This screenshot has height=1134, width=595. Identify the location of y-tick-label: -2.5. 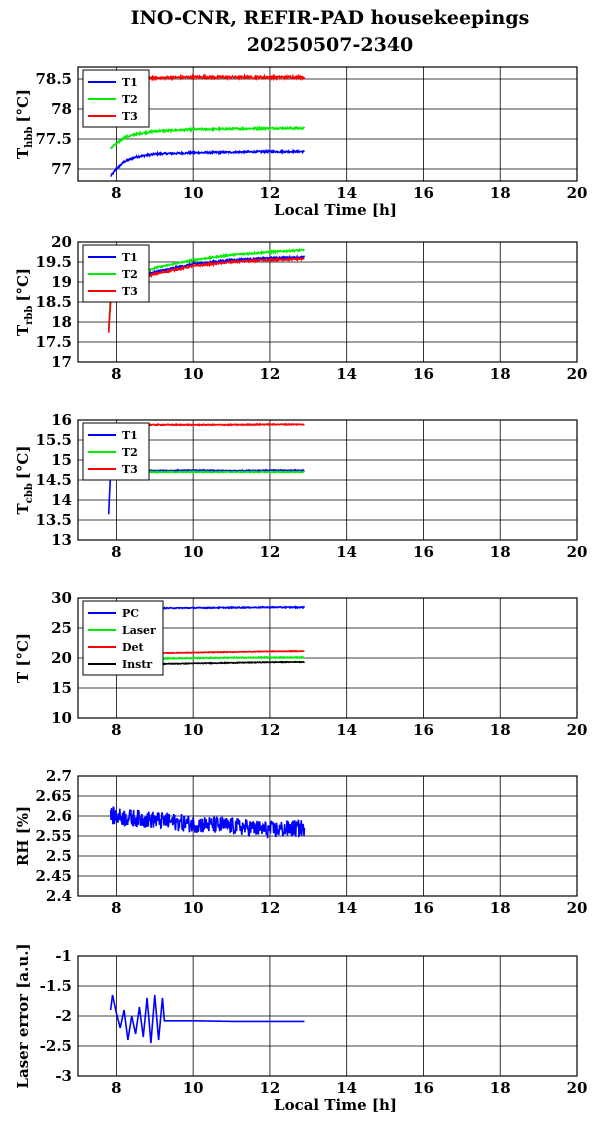
(56, 1046).